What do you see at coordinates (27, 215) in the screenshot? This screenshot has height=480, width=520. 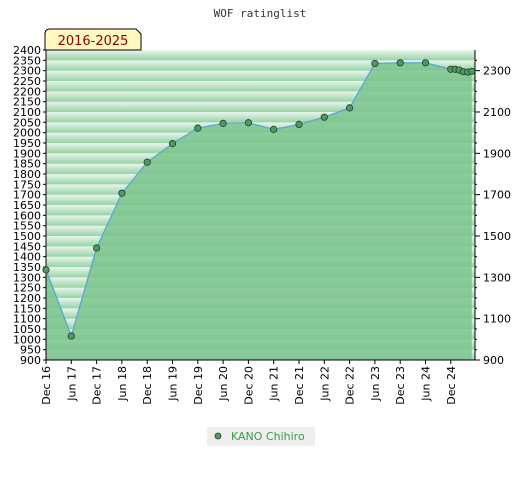 I see `y-left-tick-label: 1600` at bounding box center [27, 215].